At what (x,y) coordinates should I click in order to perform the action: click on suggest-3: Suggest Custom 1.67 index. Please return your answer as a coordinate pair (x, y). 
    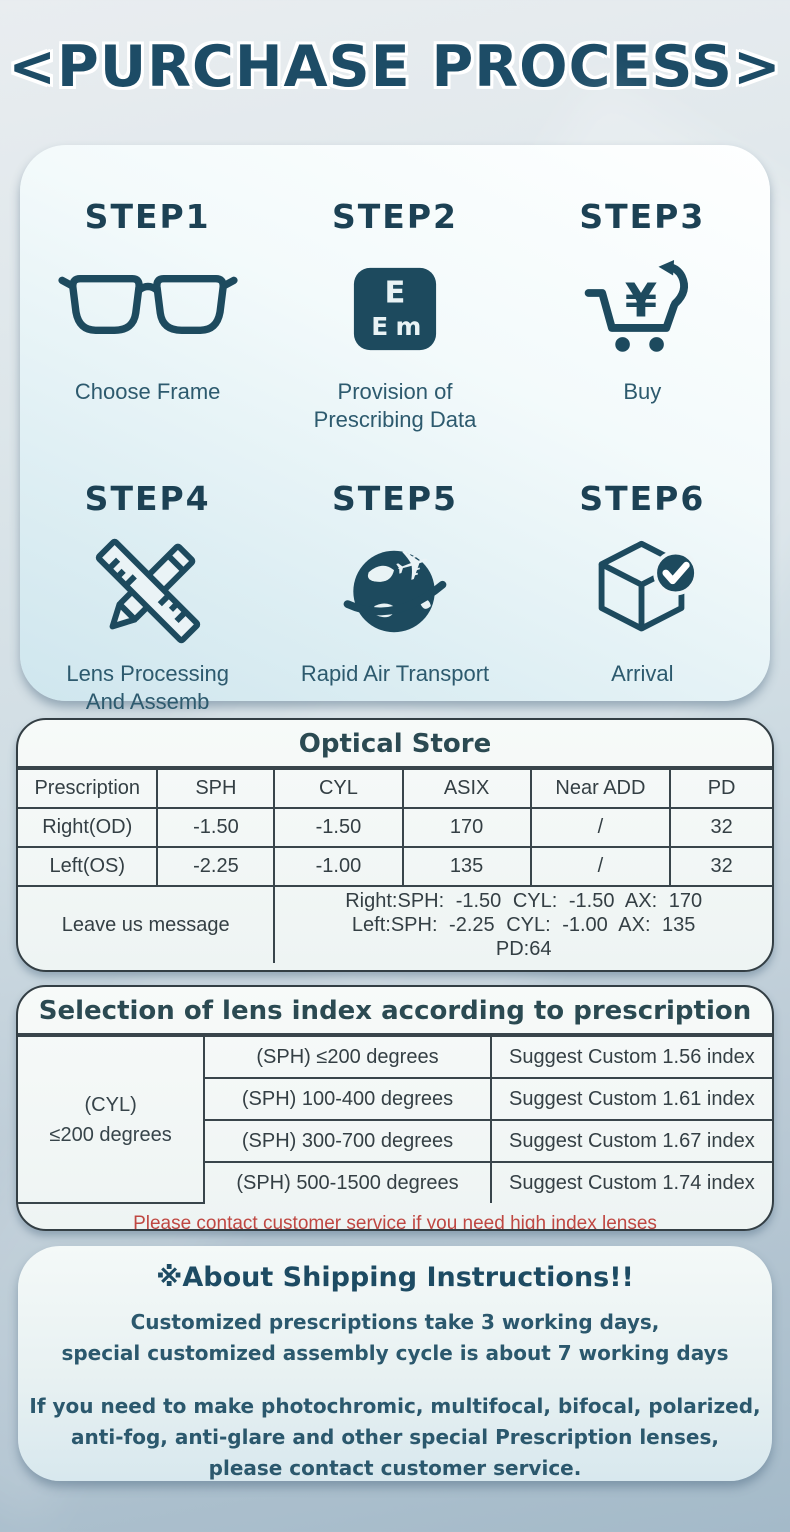
    Looking at the image, I should click on (630, 1141).